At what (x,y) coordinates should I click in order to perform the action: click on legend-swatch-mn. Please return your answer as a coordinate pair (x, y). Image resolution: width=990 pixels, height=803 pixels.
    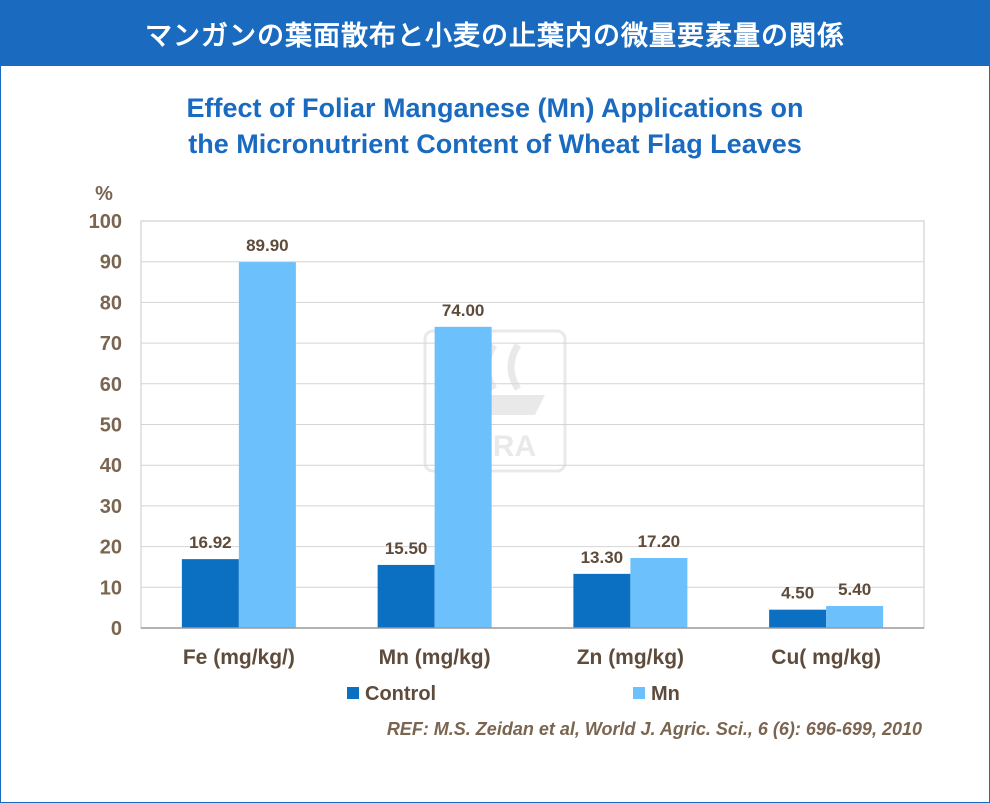
    Looking at the image, I should click on (639, 693).